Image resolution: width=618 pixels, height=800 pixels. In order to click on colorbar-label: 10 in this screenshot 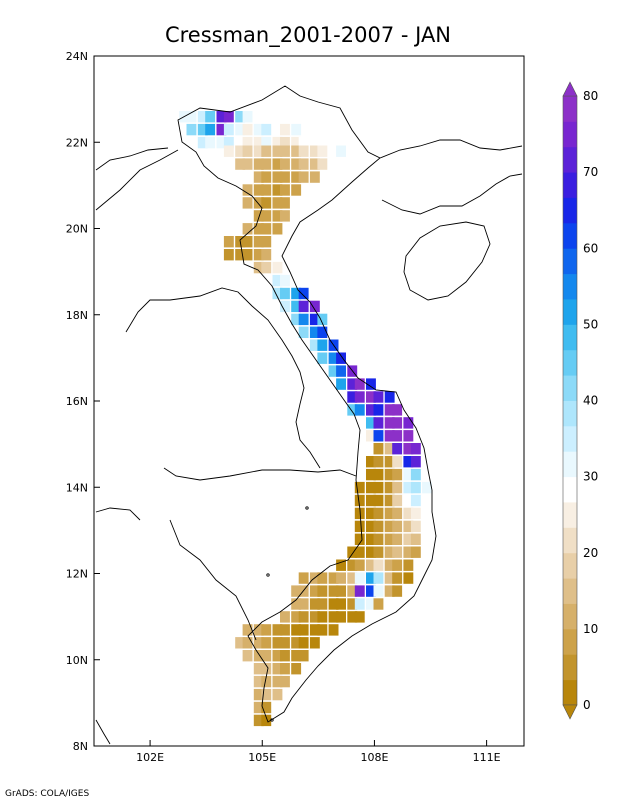, I will do `click(590, 629)`.